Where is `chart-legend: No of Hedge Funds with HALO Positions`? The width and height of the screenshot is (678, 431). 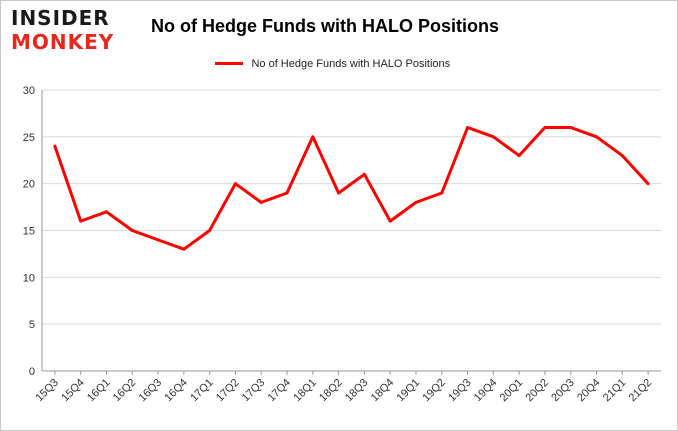
chart-legend: No of Hedge Funds with HALO Positions is located at coordinates (333, 62).